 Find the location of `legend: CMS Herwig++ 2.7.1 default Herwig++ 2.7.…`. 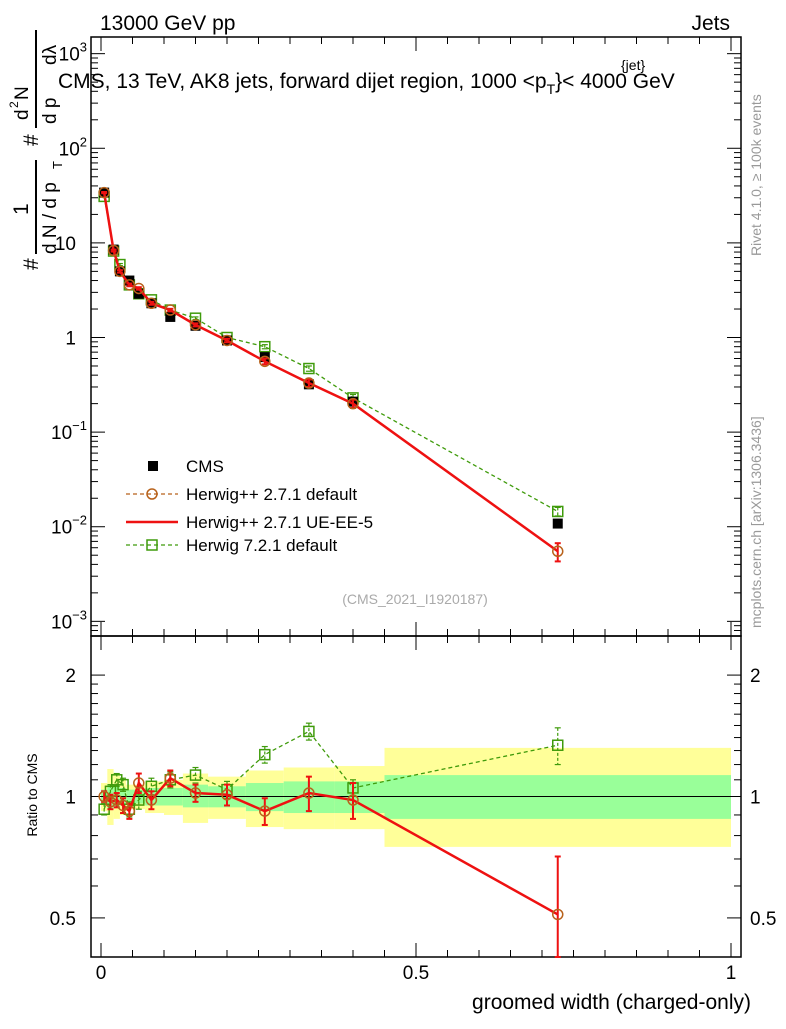

legend: CMS Herwig++ 2.7.1 default Herwig++ 2.7.… is located at coordinates (249, 506).